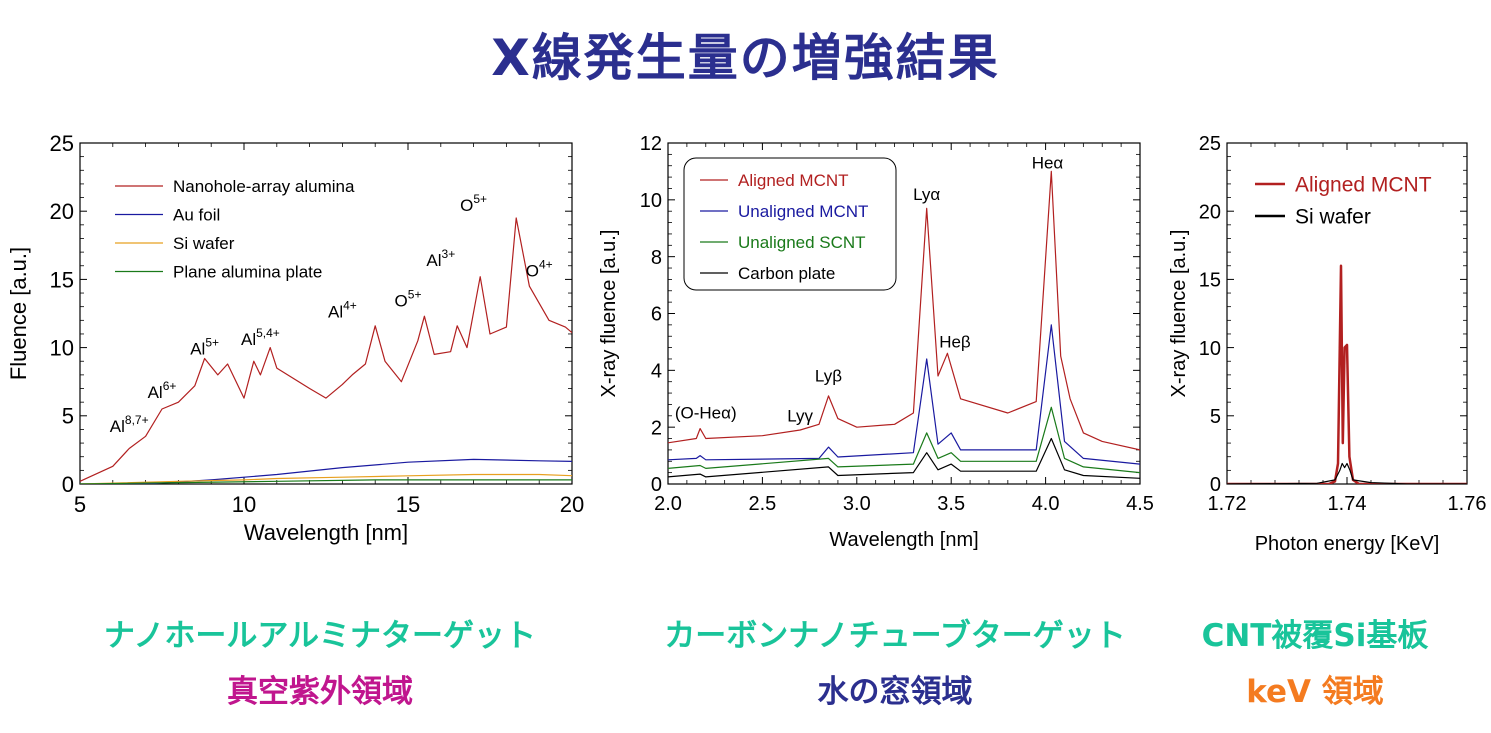 This screenshot has width=1491, height=733. What do you see at coordinates (162, 390) in the screenshot?
I see `peak-label: Al6+` at bounding box center [162, 390].